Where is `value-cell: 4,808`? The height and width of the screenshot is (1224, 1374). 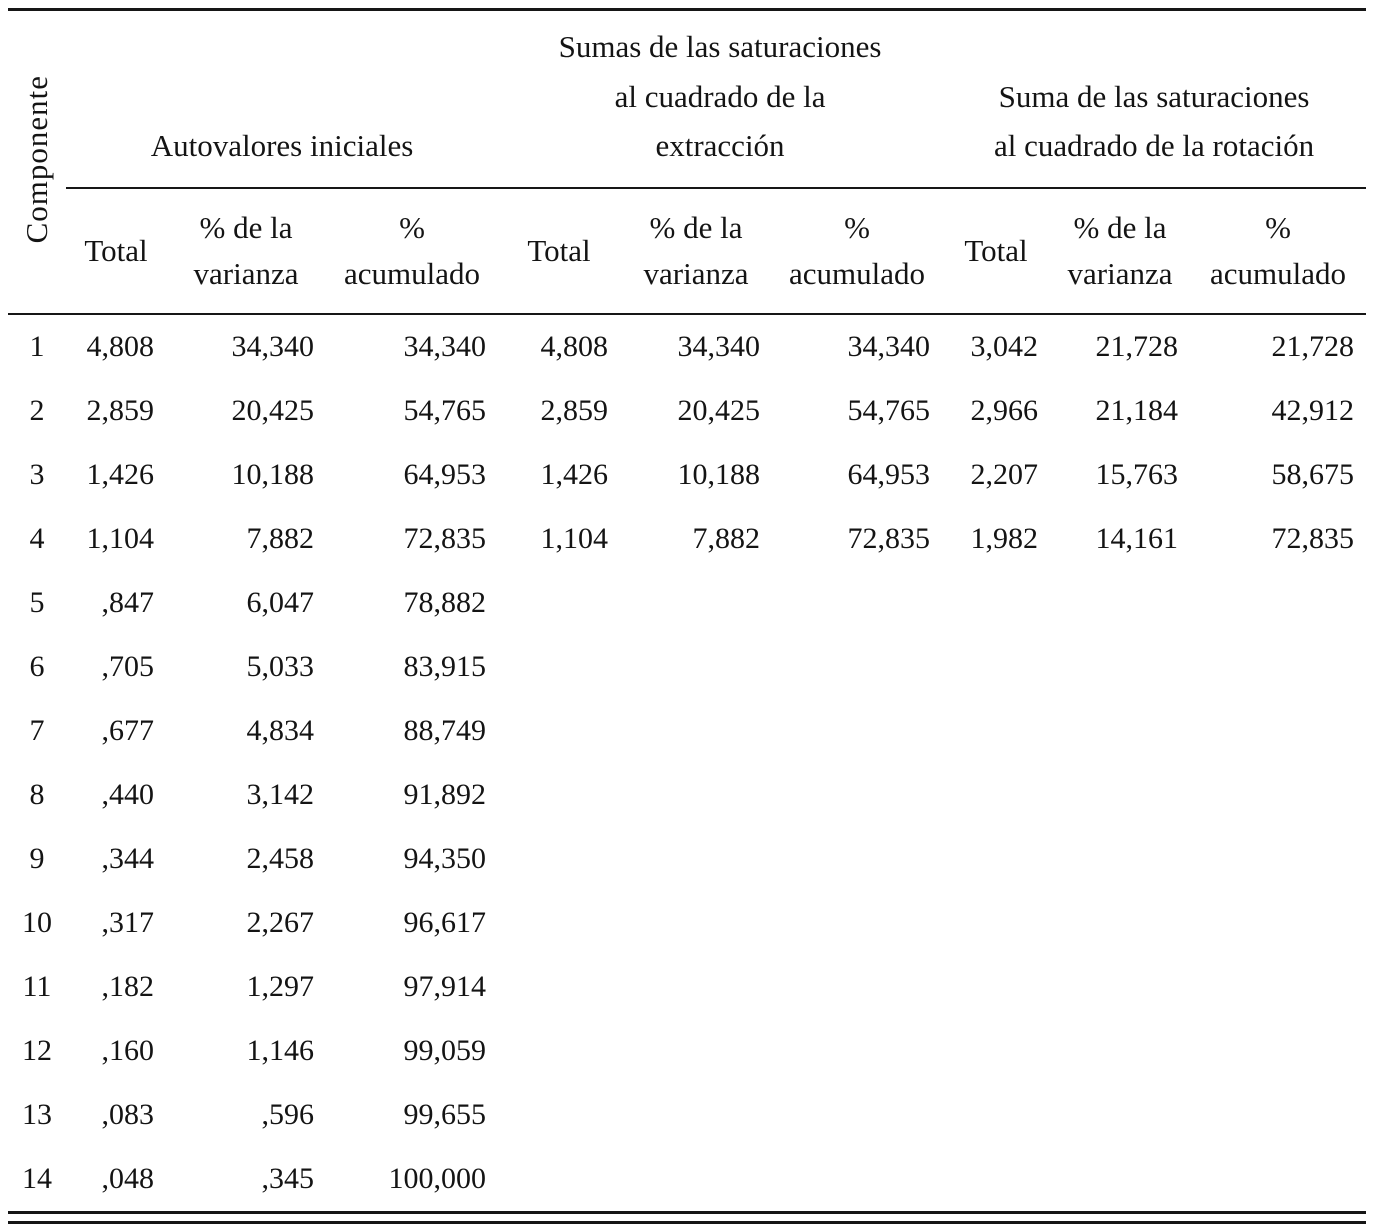
value-cell: 4,808 is located at coordinates (120, 346).